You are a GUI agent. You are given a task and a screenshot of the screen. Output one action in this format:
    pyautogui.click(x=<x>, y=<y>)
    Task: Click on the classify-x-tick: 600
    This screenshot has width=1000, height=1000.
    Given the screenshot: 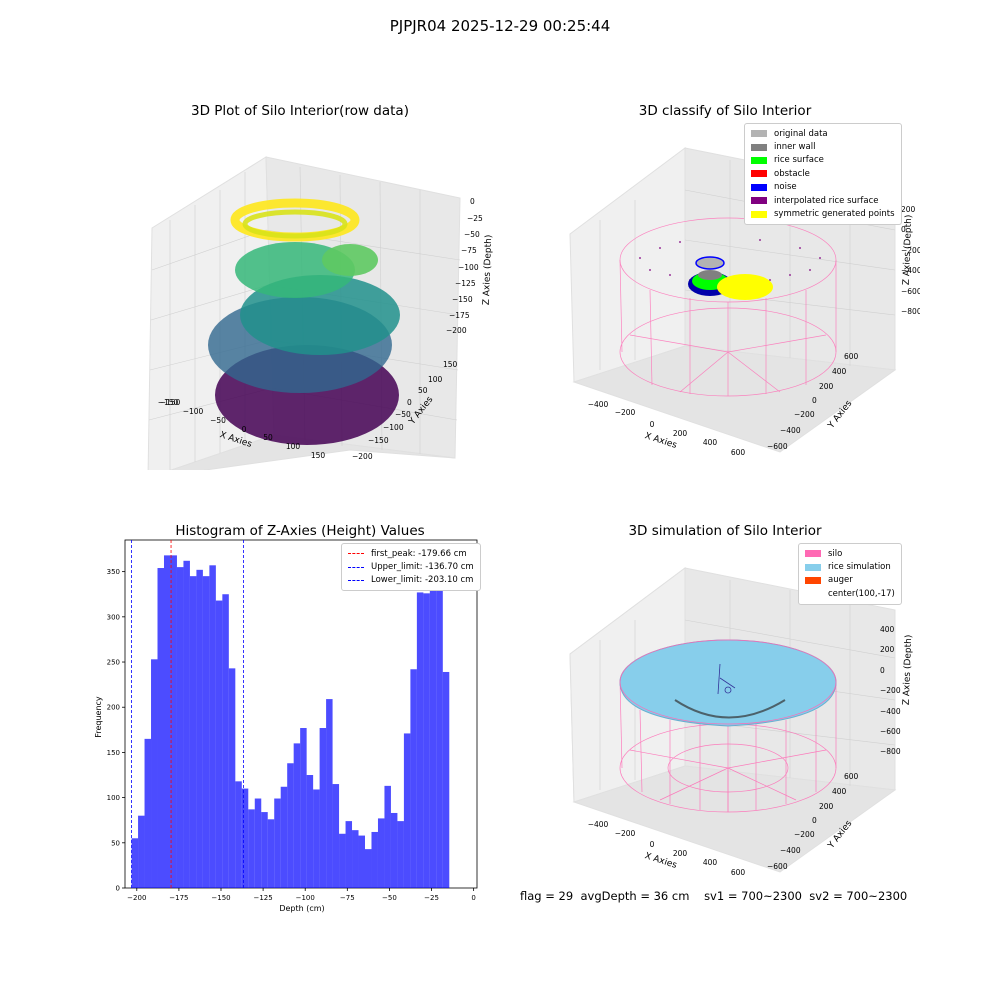 What is the action you would take?
    pyautogui.click(x=738, y=452)
    